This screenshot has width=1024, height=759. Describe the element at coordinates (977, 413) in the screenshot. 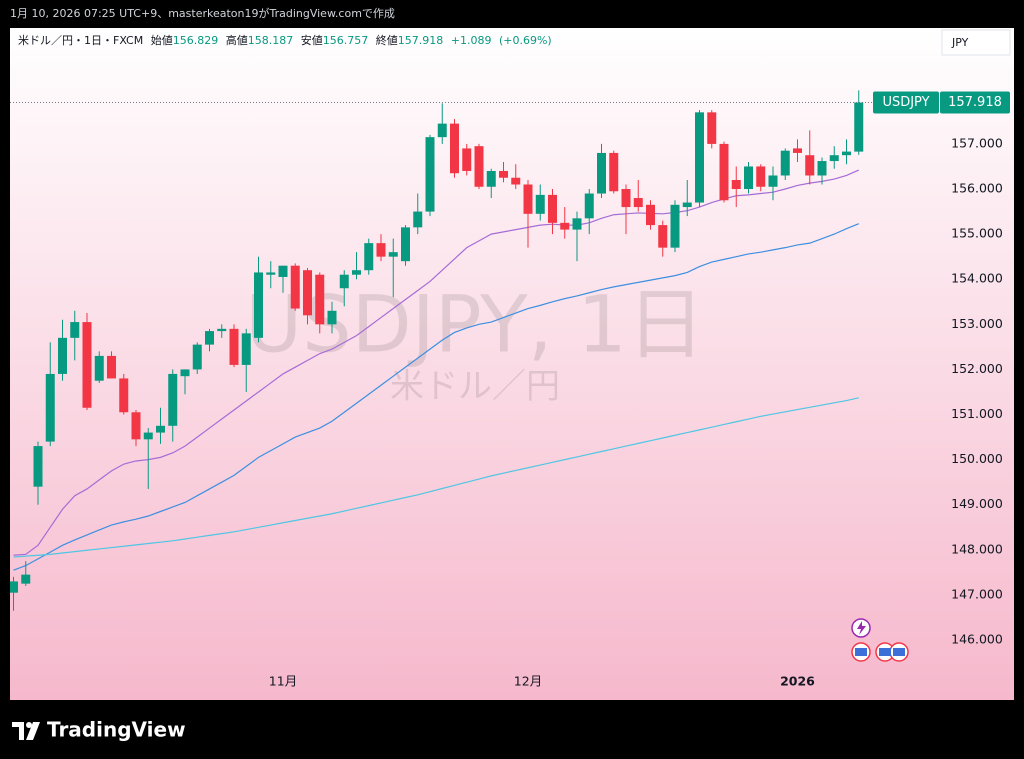

I see `y-tick-label: 151.000` at that location.